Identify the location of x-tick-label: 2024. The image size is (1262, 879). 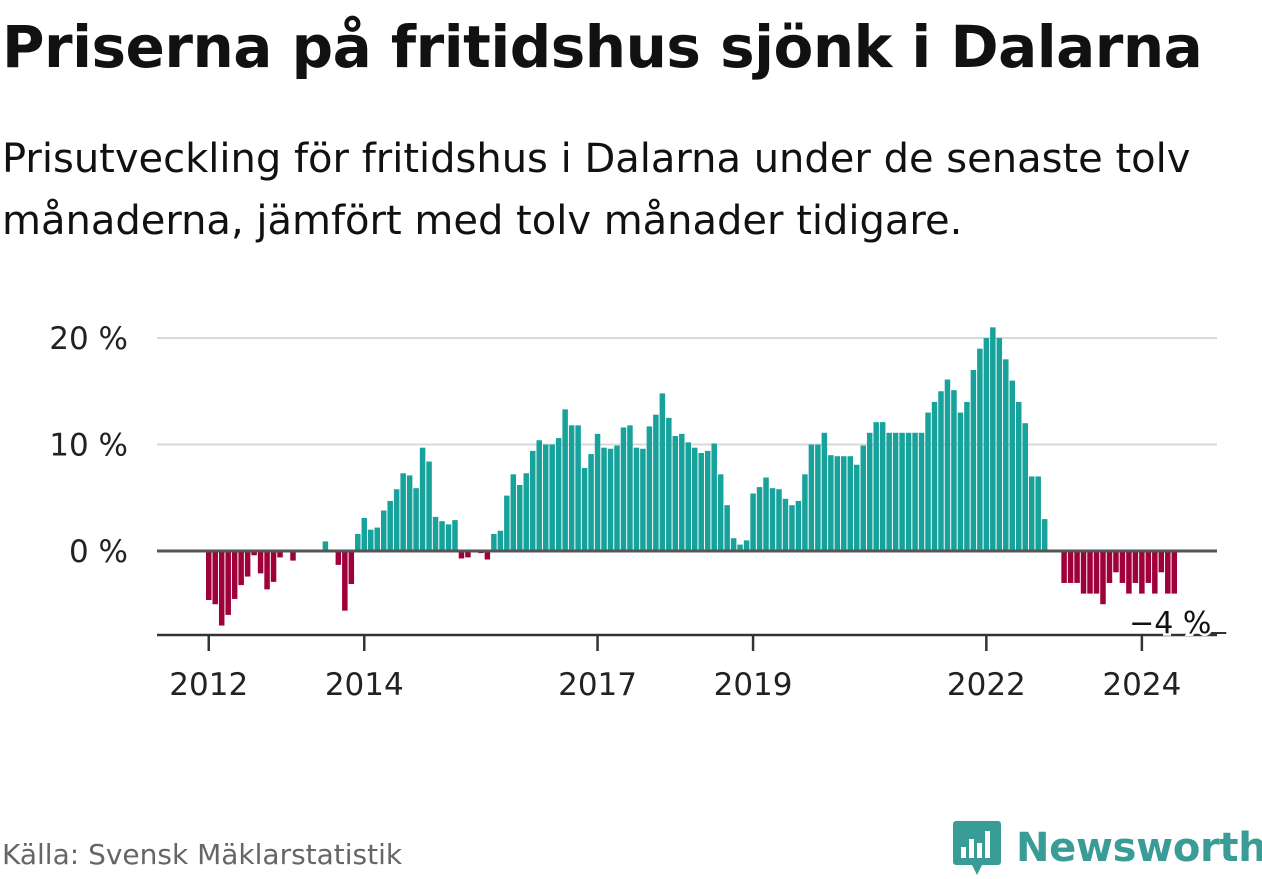
(1141, 685).